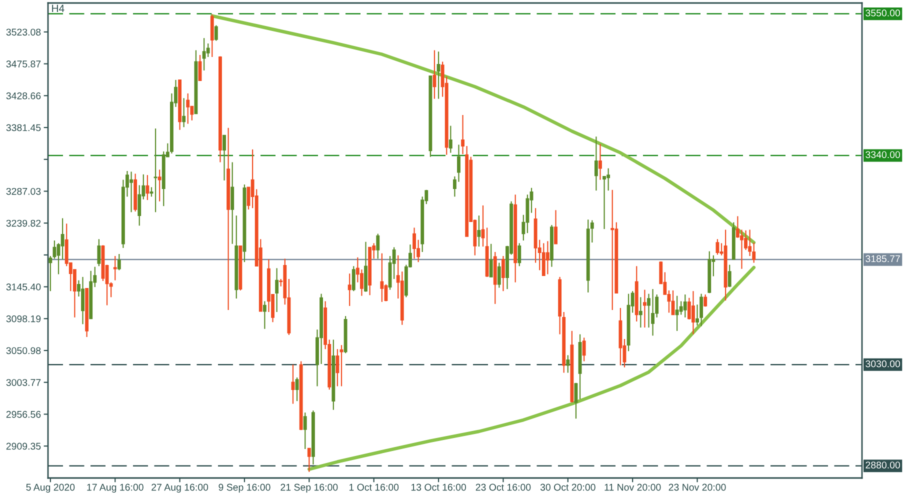  I want to click on y-tick-label: 3050.98, so click(23, 350).